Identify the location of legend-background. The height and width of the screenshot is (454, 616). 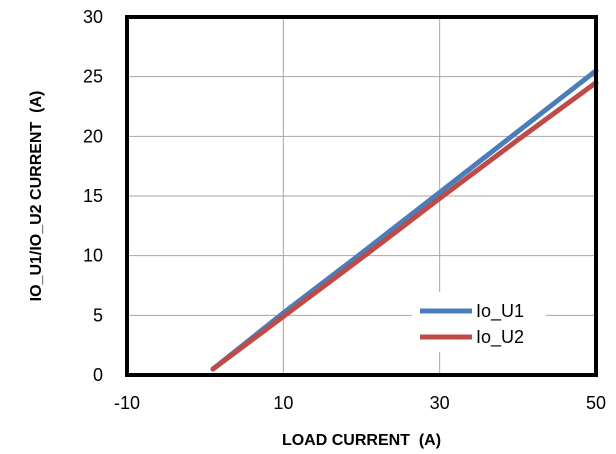
(479, 322).